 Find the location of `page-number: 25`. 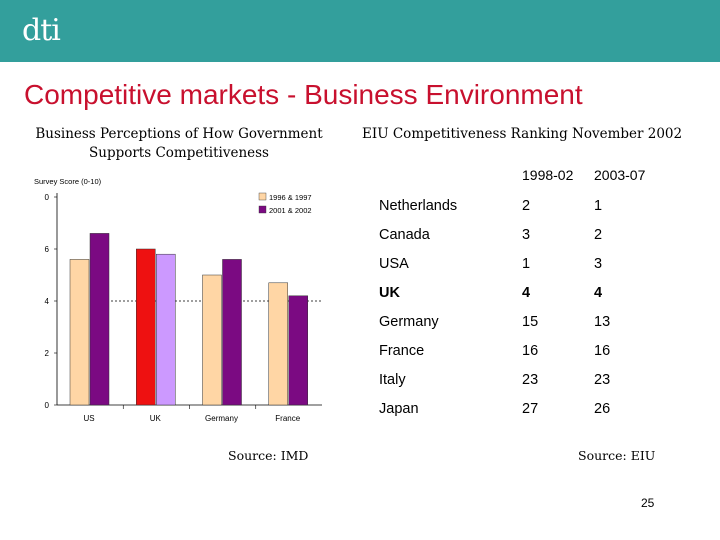

page-number: 25 is located at coordinates (648, 503).